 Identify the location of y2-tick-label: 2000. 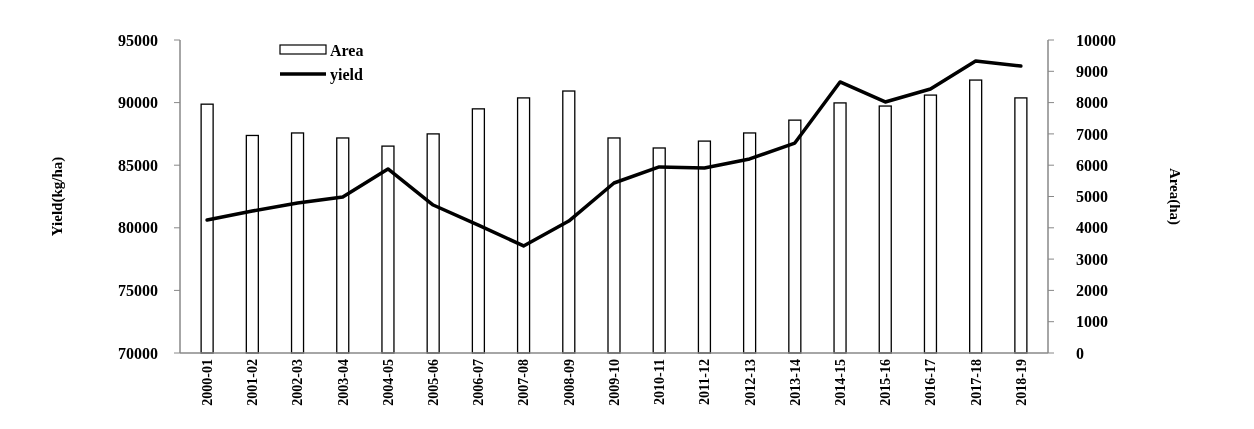
(1092, 290).